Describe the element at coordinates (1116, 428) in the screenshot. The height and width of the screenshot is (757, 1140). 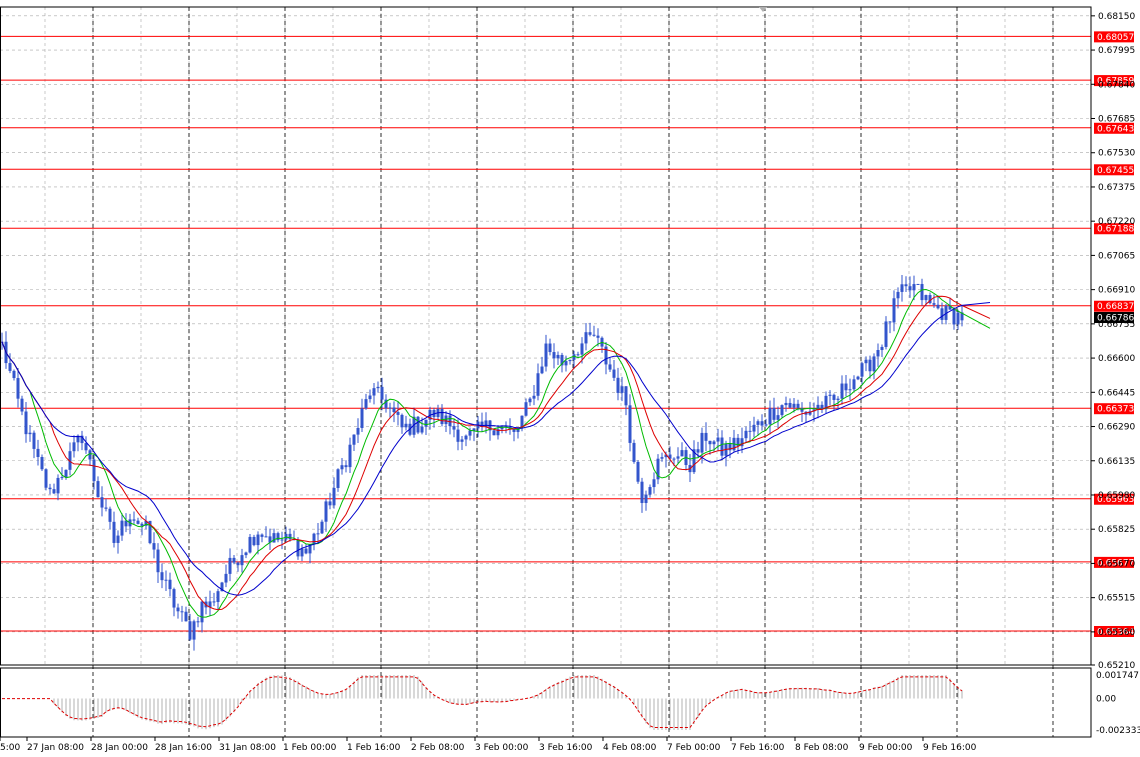
I see `price-tick-label: 0.66290` at that location.